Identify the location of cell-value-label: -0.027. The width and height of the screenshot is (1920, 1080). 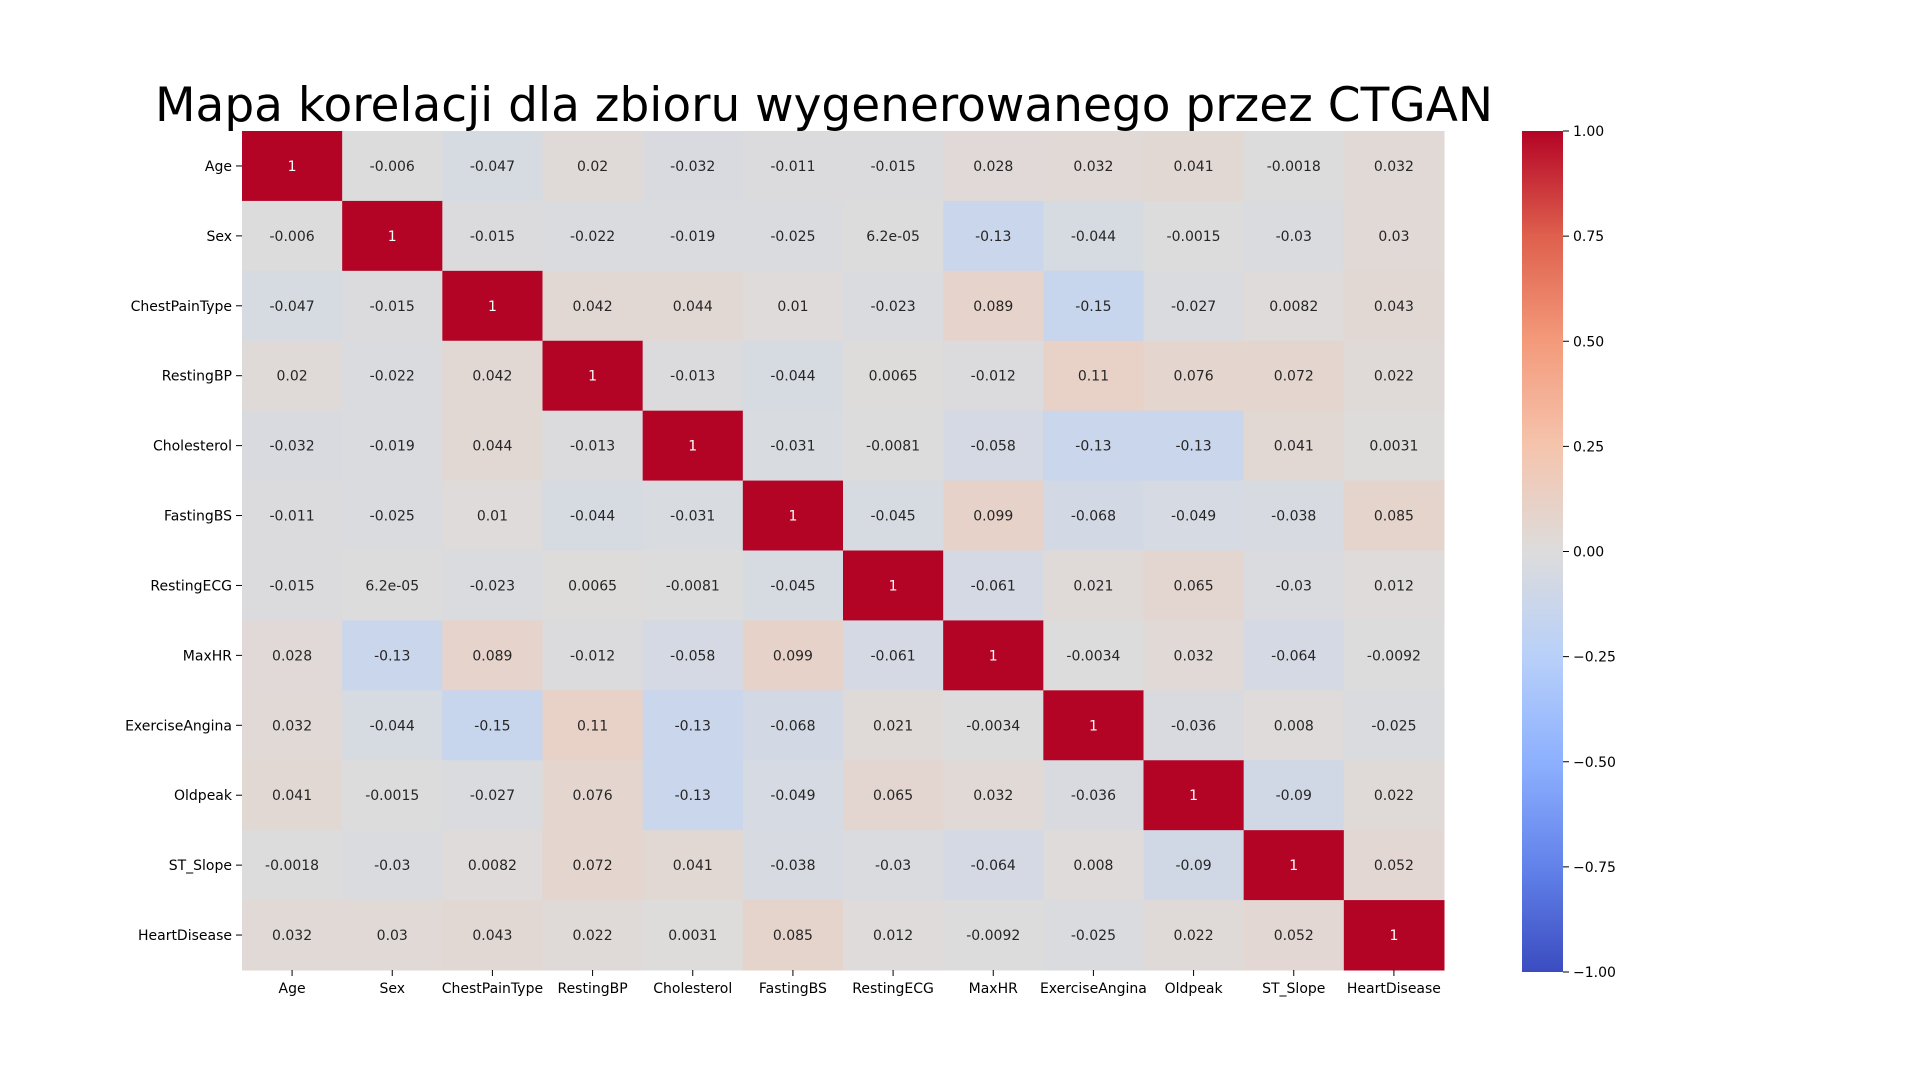
(492, 796).